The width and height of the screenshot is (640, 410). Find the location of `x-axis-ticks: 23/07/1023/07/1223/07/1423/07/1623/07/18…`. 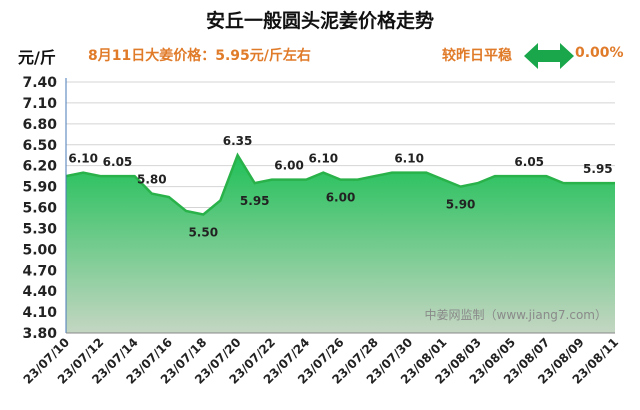

x-axis-ticks: 23/07/1023/07/1223/07/1423/07/1623/07/18… is located at coordinates (321, 361).